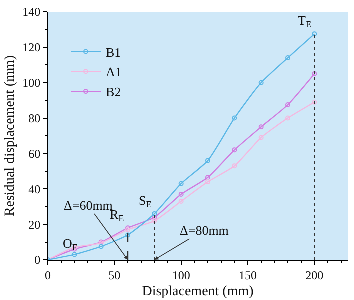 Image resolution: width=354 pixels, height=300 pixels. Describe the element at coordinates (31, 12) in the screenshot. I see `y-tick-label: 140` at that location.